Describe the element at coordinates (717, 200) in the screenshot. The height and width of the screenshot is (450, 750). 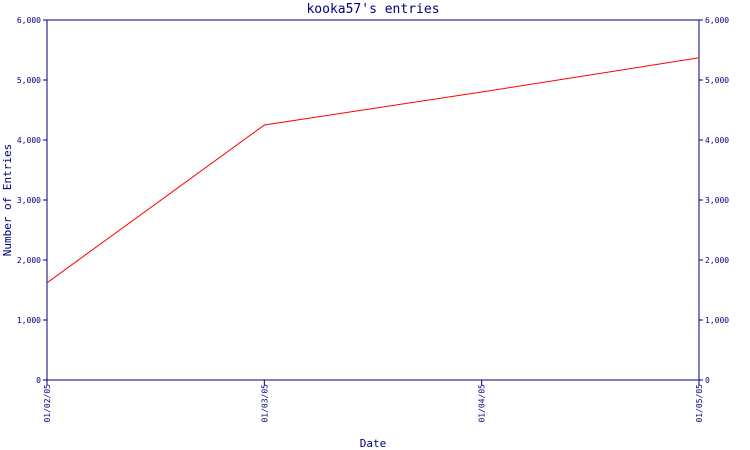
I see `y-tick-label-right: 3,000` at that location.